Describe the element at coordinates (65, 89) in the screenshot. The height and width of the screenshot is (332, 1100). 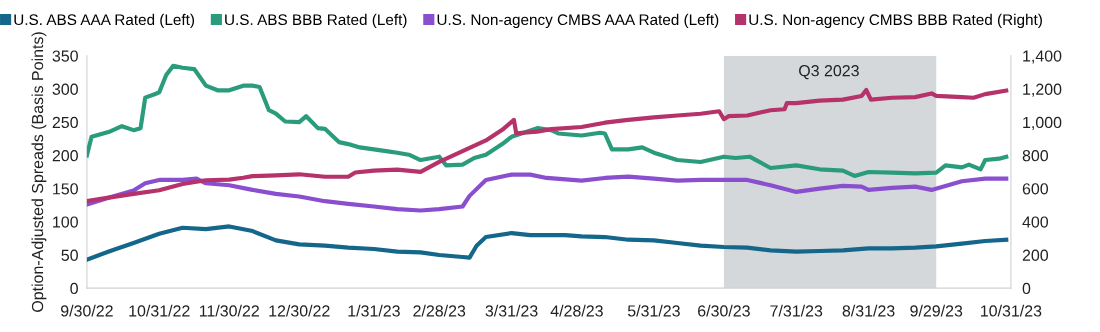
I see `y-tick-label: 300` at that location.